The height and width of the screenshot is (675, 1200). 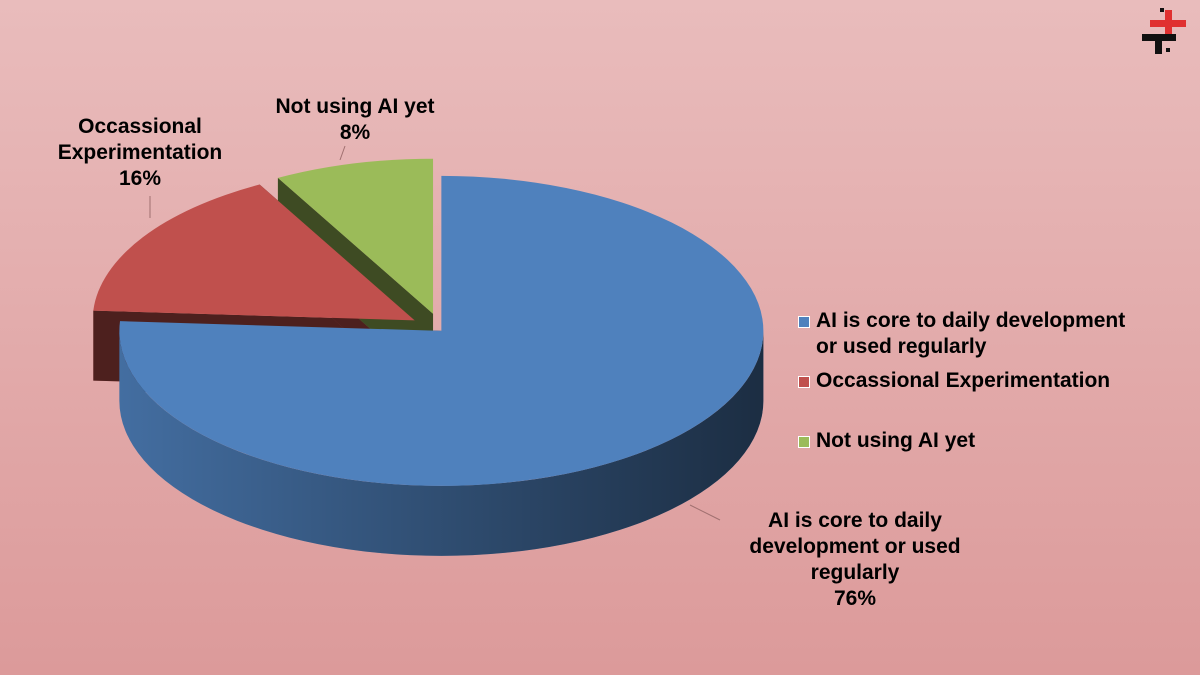 What do you see at coordinates (1164, 31) in the screenshot?
I see `logo` at bounding box center [1164, 31].